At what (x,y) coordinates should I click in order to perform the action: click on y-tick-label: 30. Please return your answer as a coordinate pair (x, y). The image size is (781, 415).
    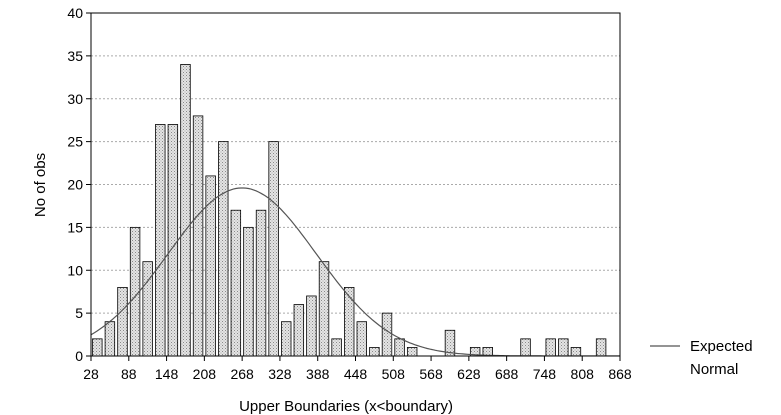
    Looking at the image, I should click on (75, 99).